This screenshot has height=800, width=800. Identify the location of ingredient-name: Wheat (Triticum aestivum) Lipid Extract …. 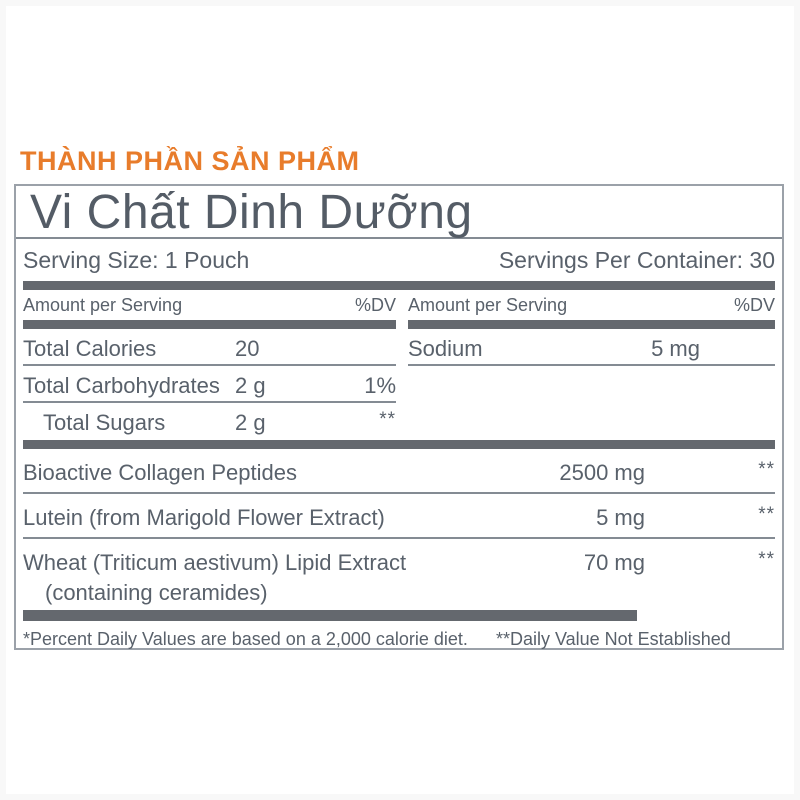
(259, 578).